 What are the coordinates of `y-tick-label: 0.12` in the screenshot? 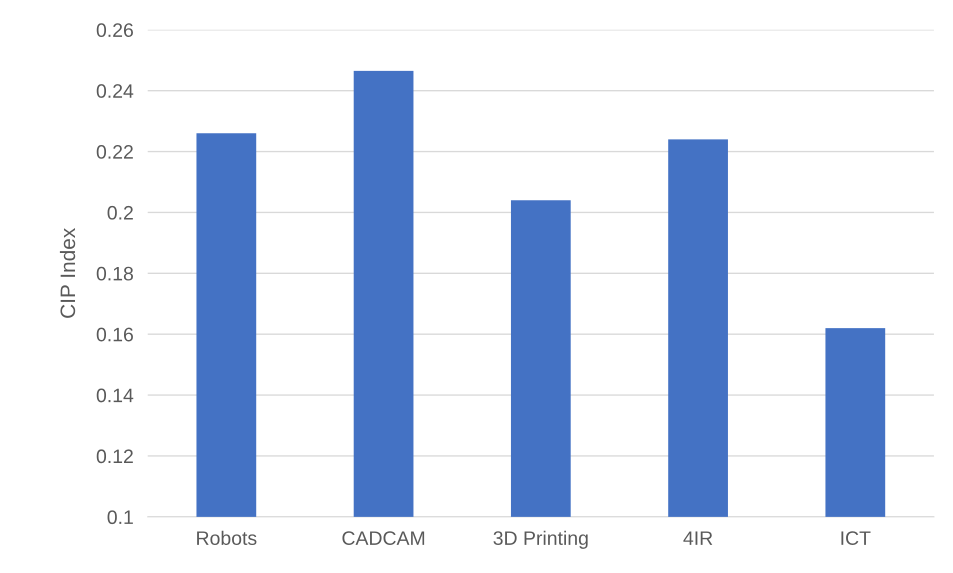 It's located at (114, 456).